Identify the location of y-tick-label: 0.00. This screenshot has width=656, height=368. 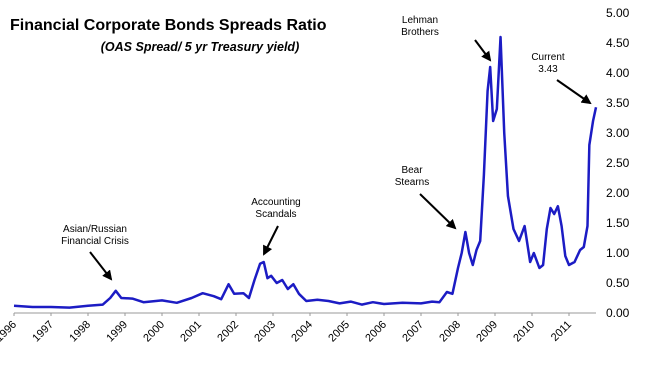
(618, 313).